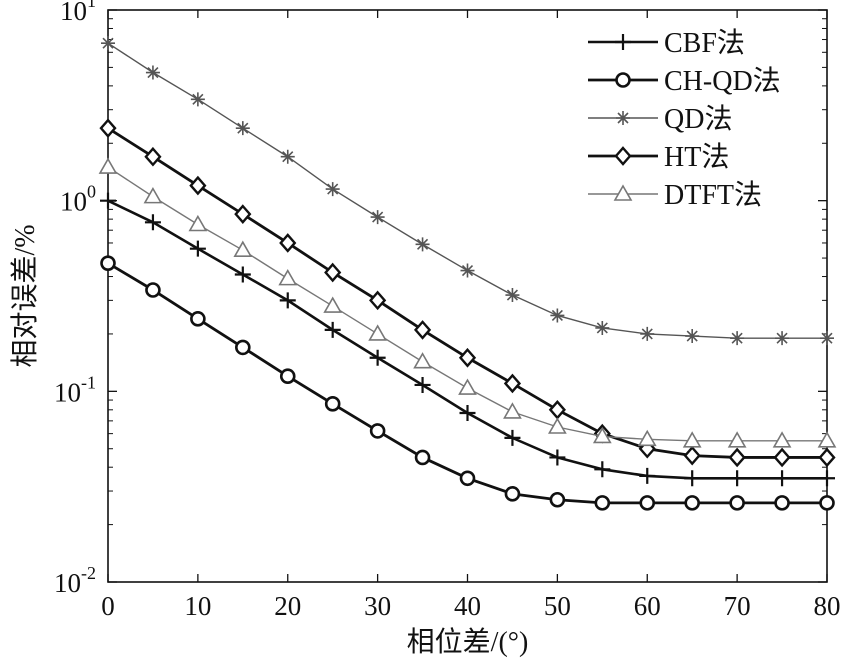 Image resolution: width=846 pixels, height=663 pixels. Describe the element at coordinates (91, 192) in the screenshot. I see `y-tick-exponent: 0` at that location.